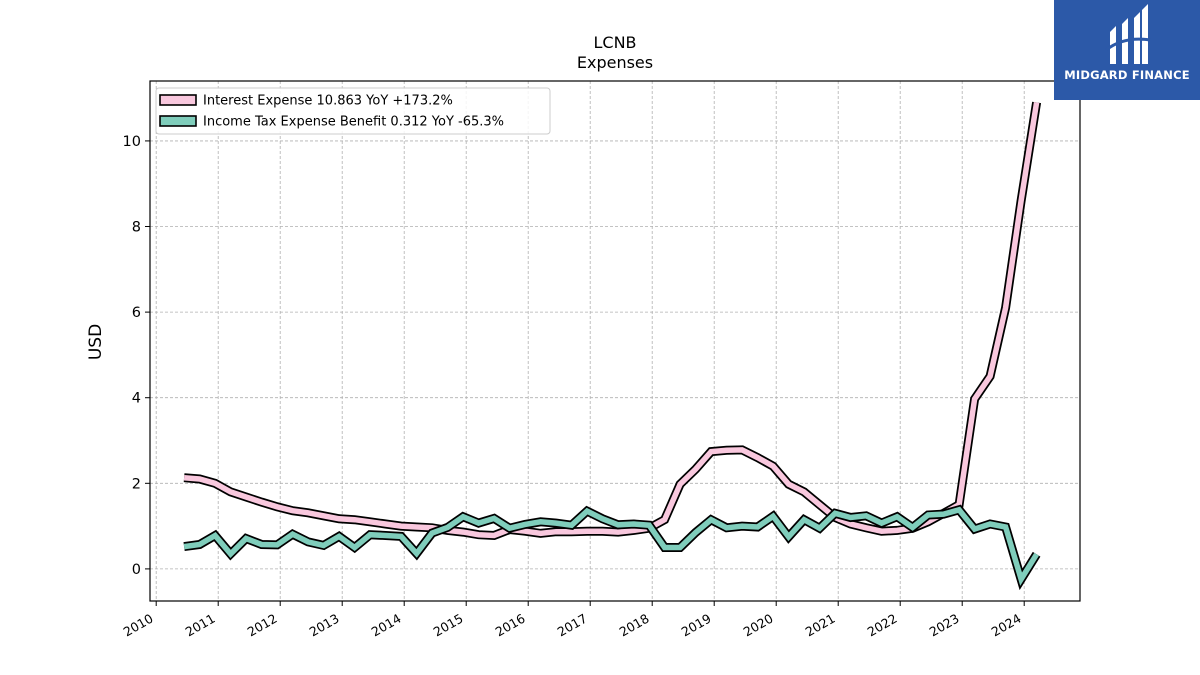 This screenshot has height=675, width=1200. Describe the element at coordinates (882, 625) in the screenshot. I see `x-tick-label: 2022` at that location.